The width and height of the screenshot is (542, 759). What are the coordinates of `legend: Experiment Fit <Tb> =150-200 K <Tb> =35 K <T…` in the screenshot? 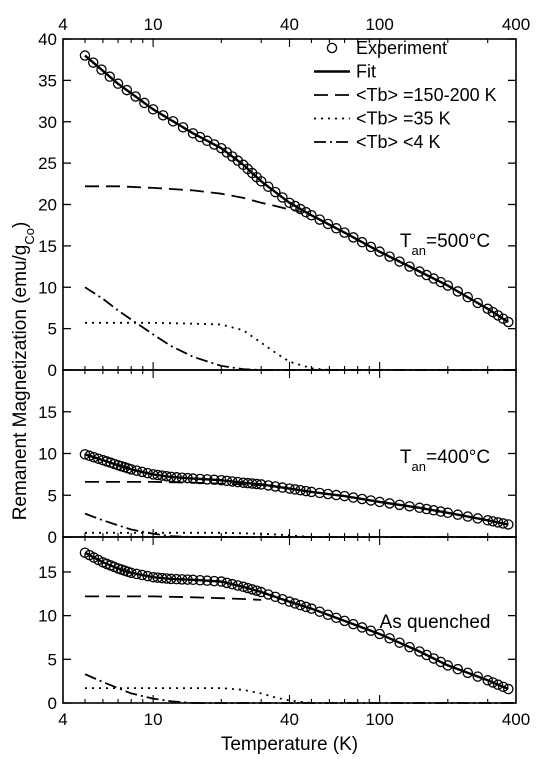 It's located at (405, 95).